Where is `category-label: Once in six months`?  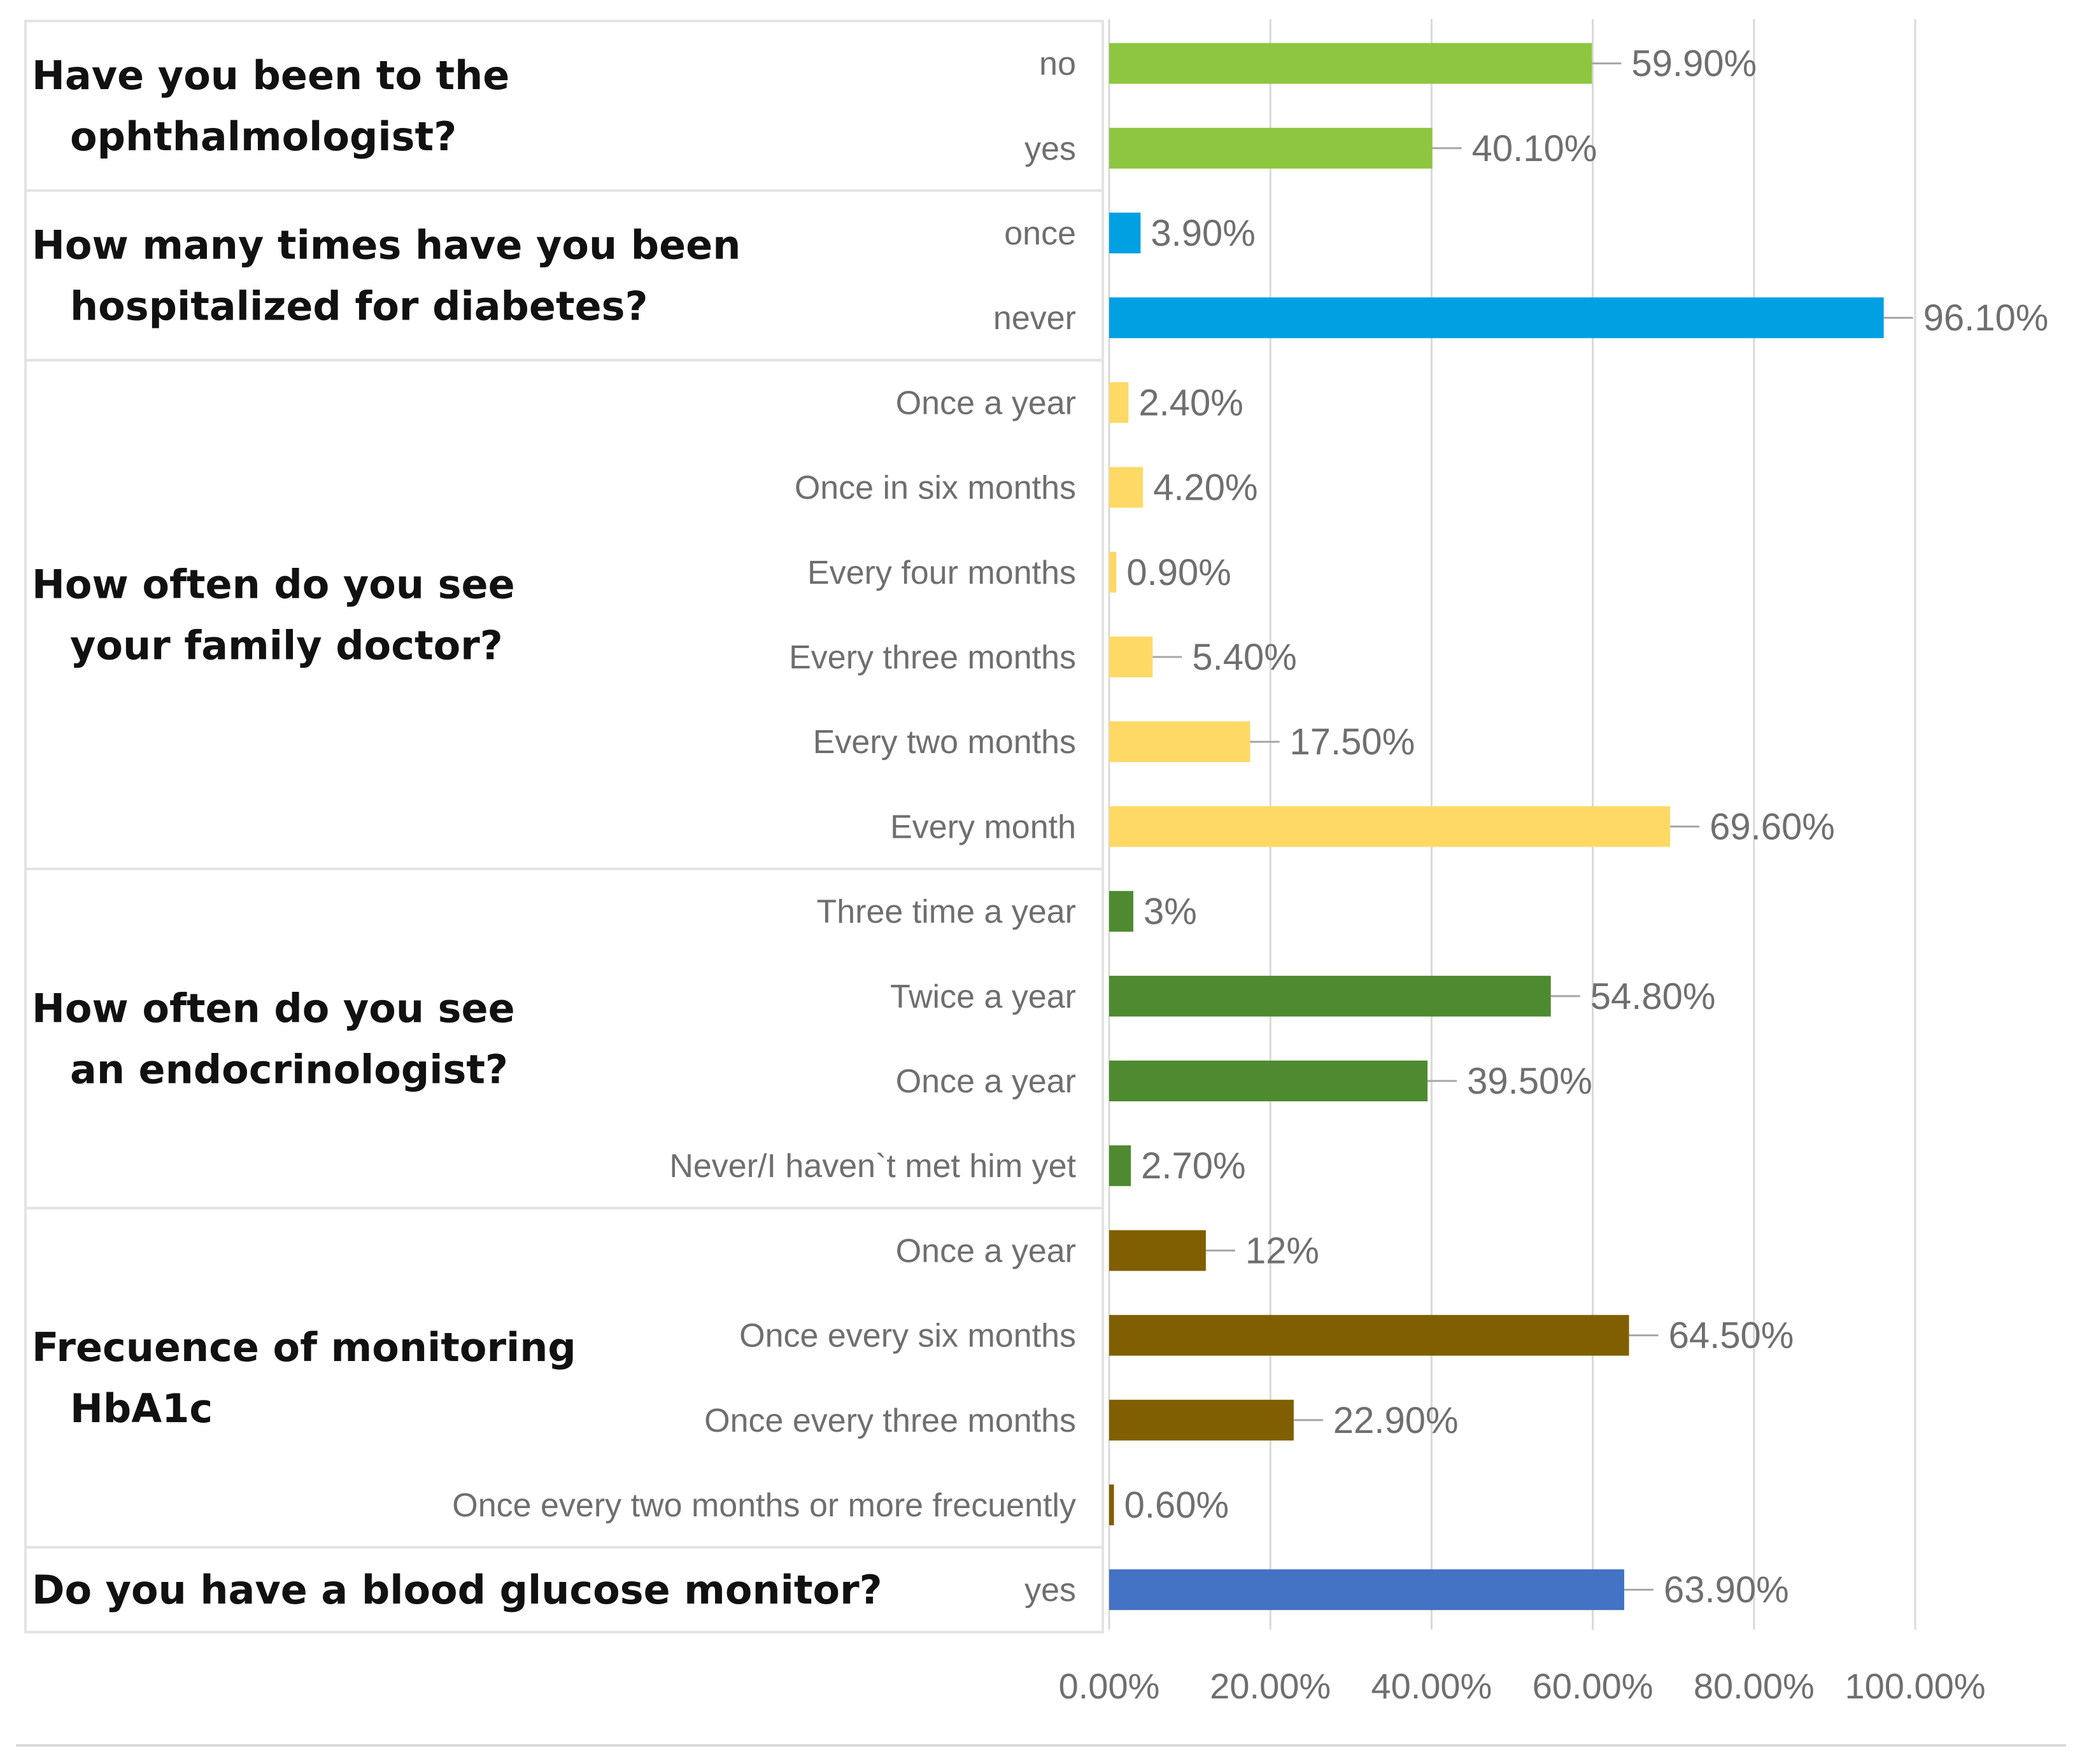 category-label: Once in six months is located at coordinates (935, 489).